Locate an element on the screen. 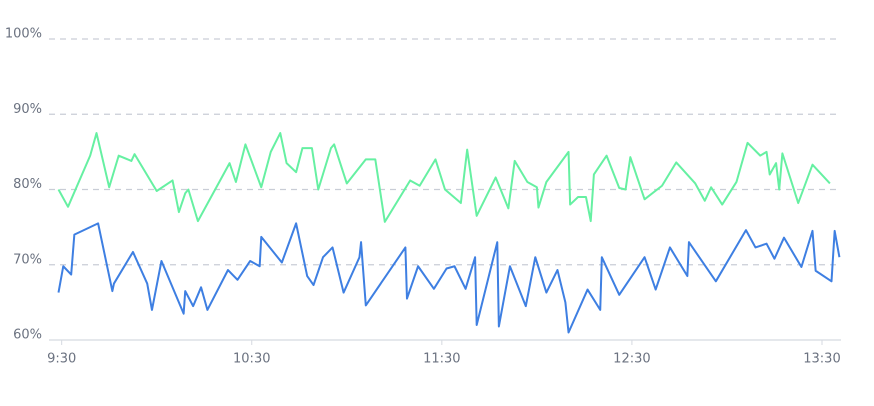 This screenshot has width=874, height=406. x-tick-label: 11:30 is located at coordinates (441, 359).